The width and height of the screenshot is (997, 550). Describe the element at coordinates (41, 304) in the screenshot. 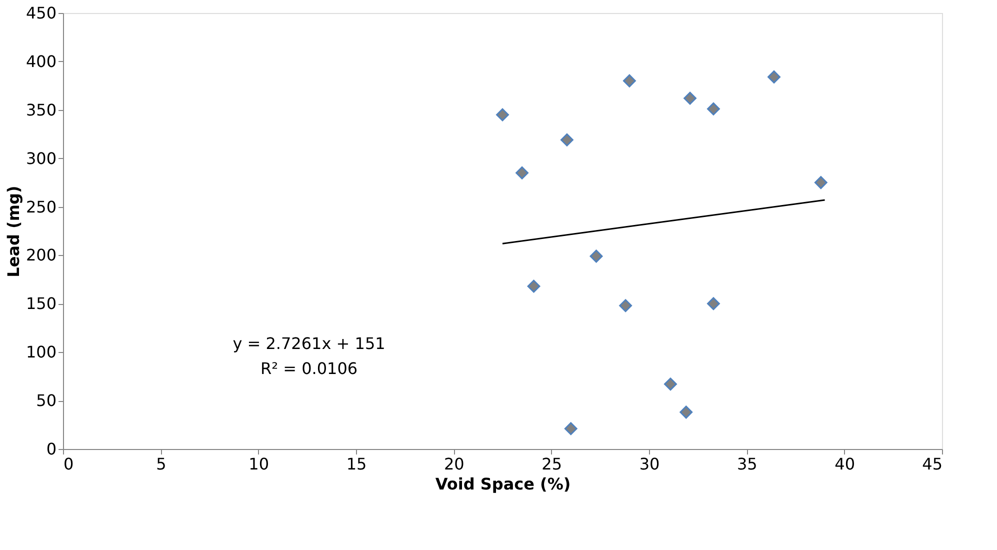

I see `y-tick-label: 150` at that location.